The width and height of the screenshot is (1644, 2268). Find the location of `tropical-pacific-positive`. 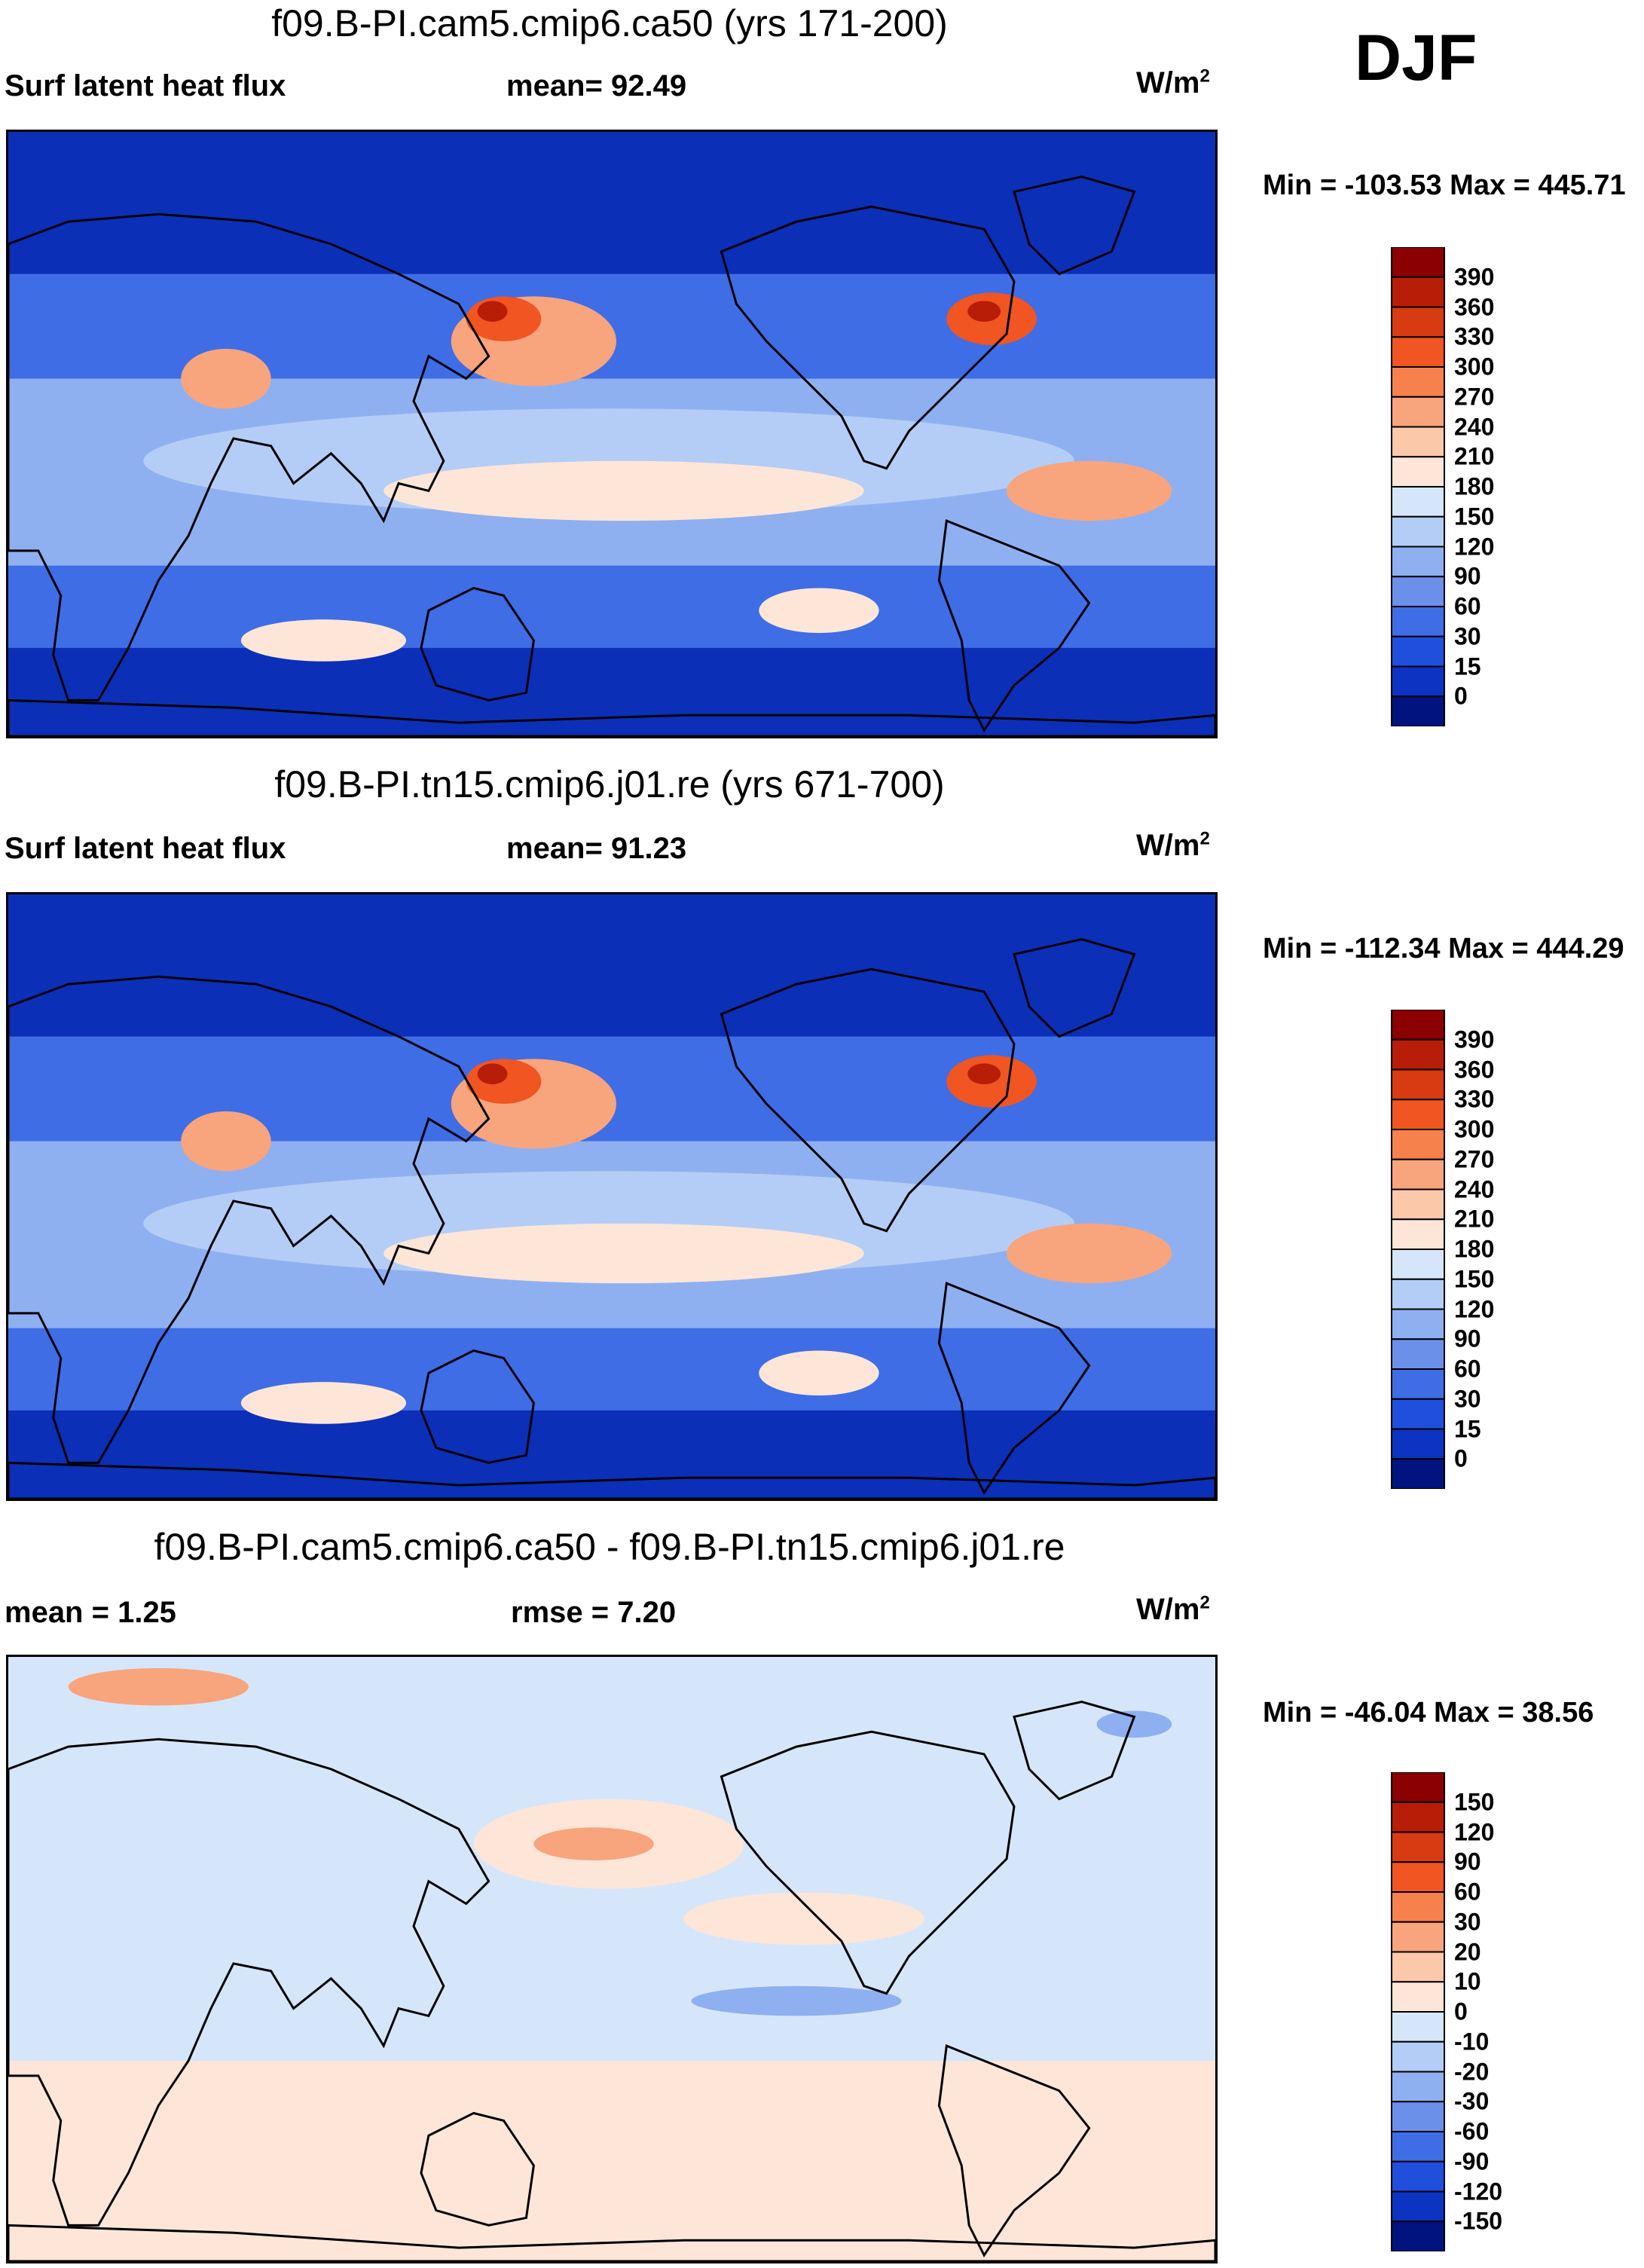

tropical-pacific-positive is located at coordinates (804, 1919).